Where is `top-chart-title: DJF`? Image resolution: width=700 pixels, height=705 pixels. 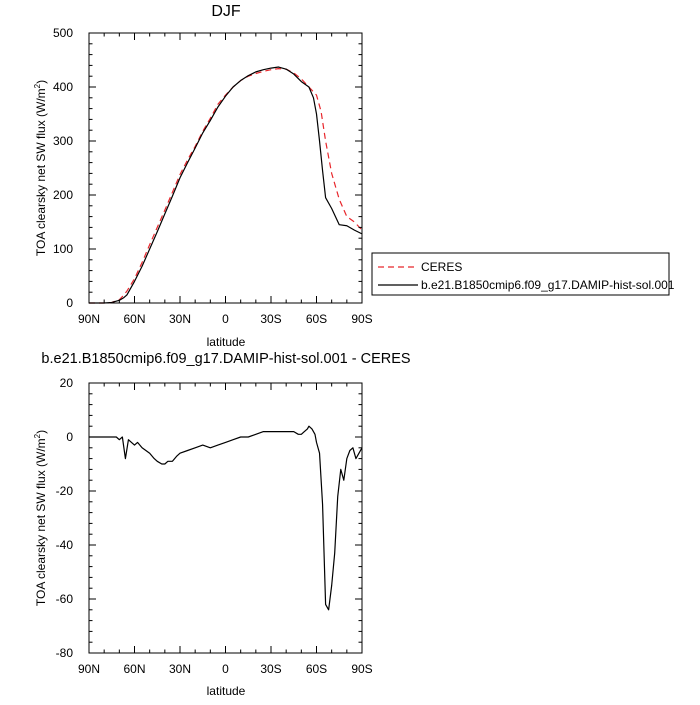 top-chart-title: DJF is located at coordinates (226, 11).